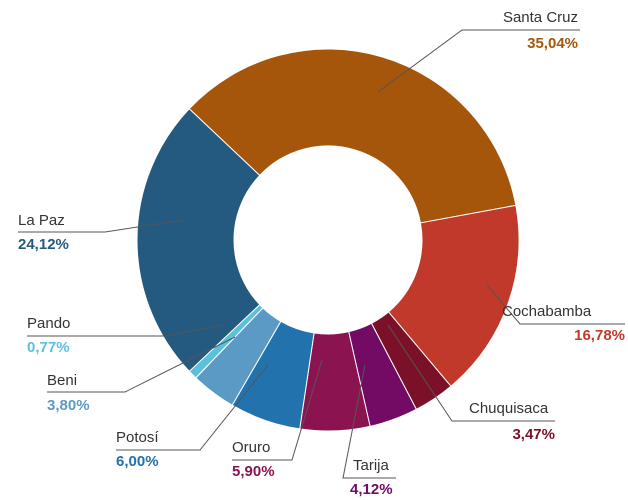  What do you see at coordinates (533, 434) in the screenshot?
I see `slice-value-label: 3,47%` at bounding box center [533, 434].